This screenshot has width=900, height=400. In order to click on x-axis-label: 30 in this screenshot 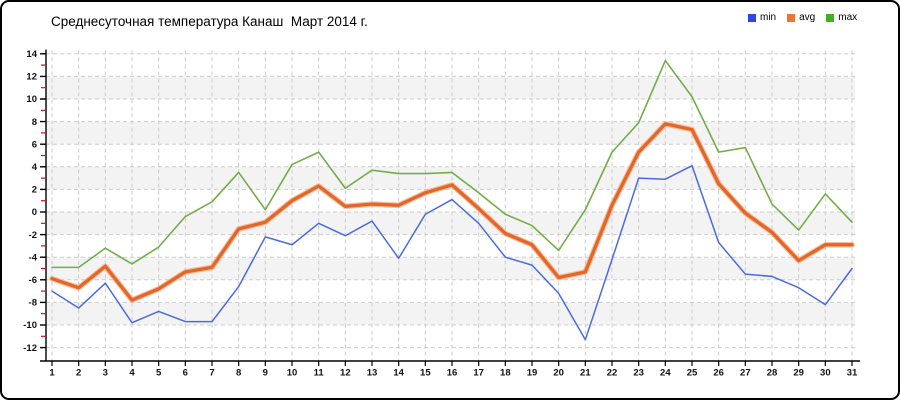, I will do `click(825, 373)`.